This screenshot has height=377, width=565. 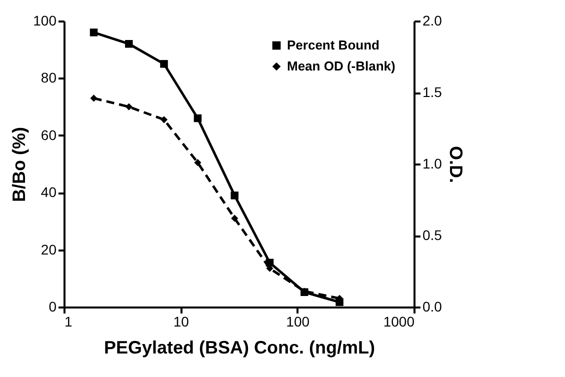 What do you see at coordinates (48, 192) in the screenshot?
I see `y-tick-label: 40` at bounding box center [48, 192].